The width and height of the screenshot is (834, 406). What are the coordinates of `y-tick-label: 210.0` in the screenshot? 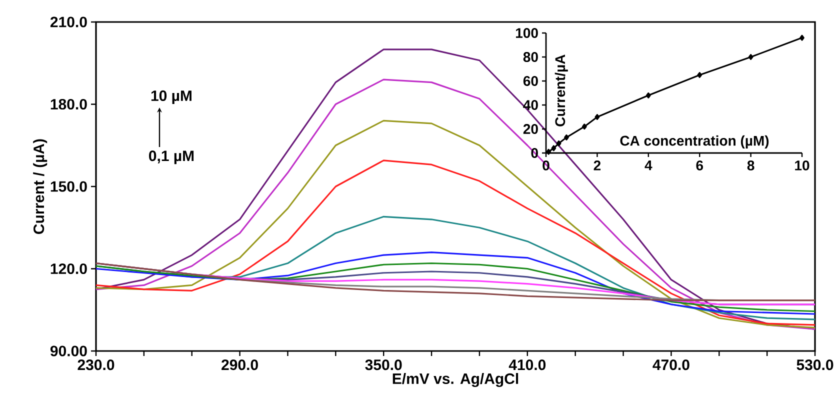 It's located at (68, 22).